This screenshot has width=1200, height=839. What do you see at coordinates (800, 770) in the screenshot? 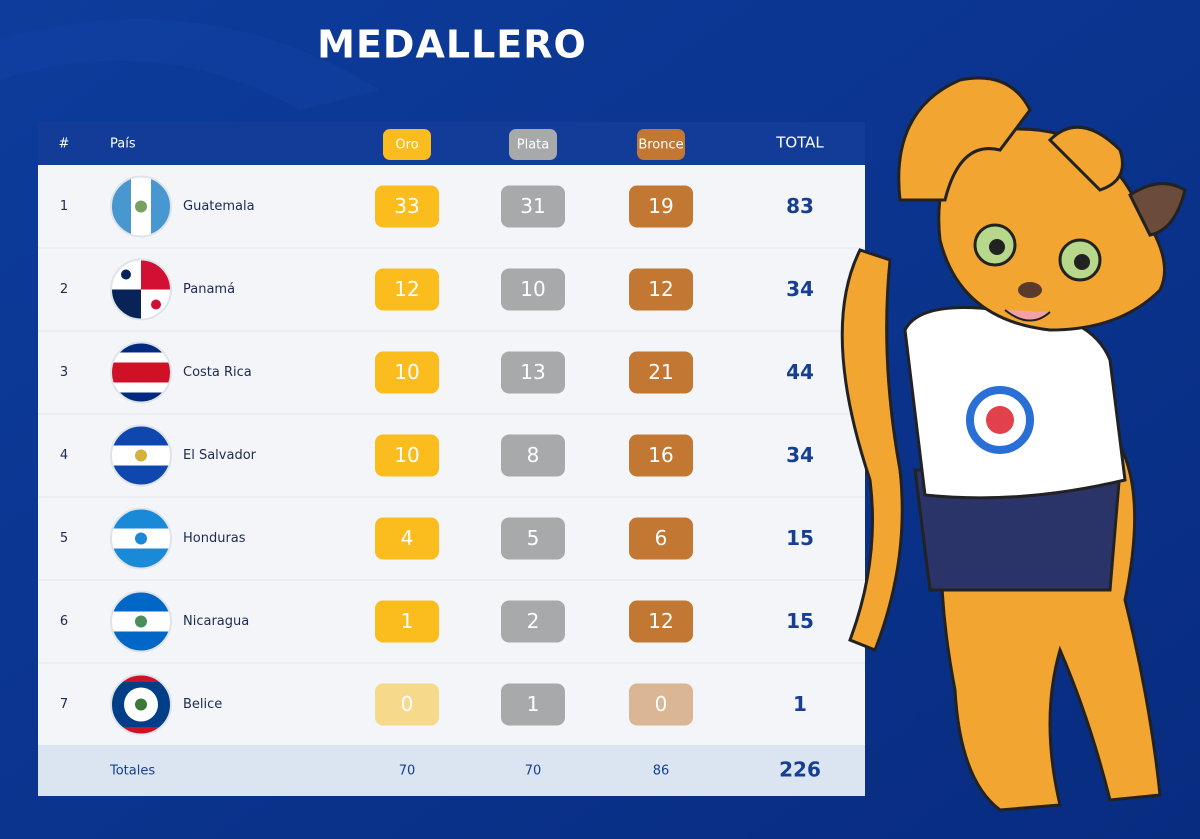
I see `grand-total: 226` at bounding box center [800, 770].